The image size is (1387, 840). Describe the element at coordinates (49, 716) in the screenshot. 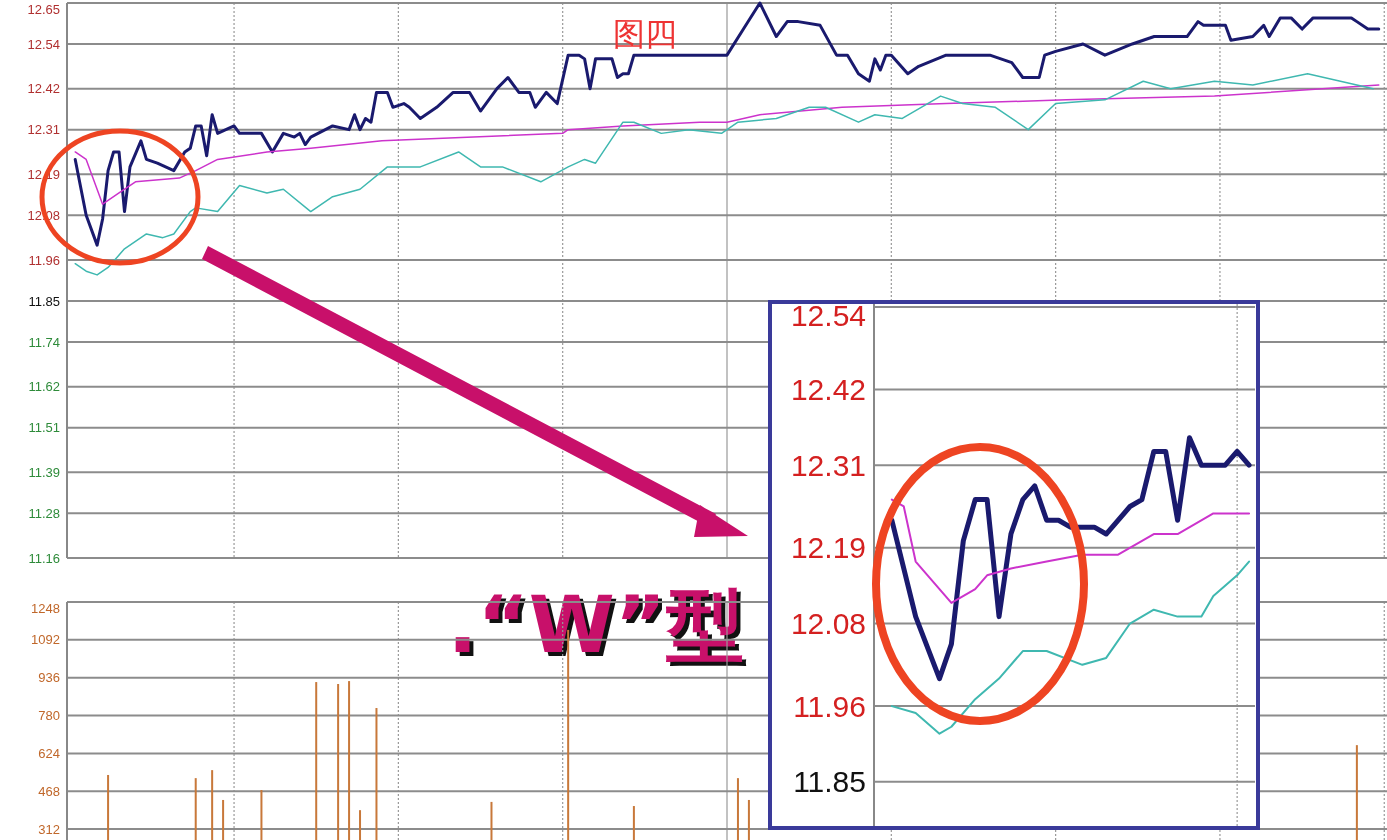

I see `y-tick-label: 780` at that location.